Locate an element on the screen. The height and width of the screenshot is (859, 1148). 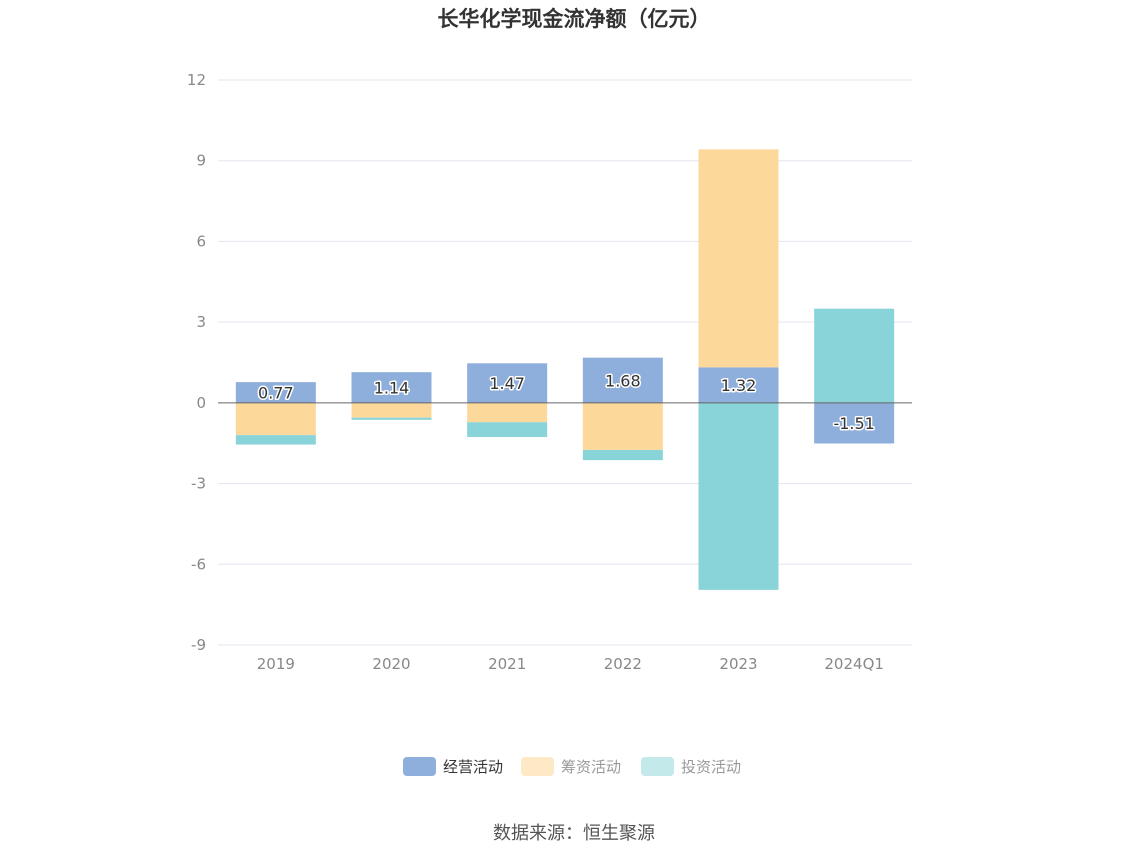
legend-item: 投资活动 is located at coordinates (691, 766).